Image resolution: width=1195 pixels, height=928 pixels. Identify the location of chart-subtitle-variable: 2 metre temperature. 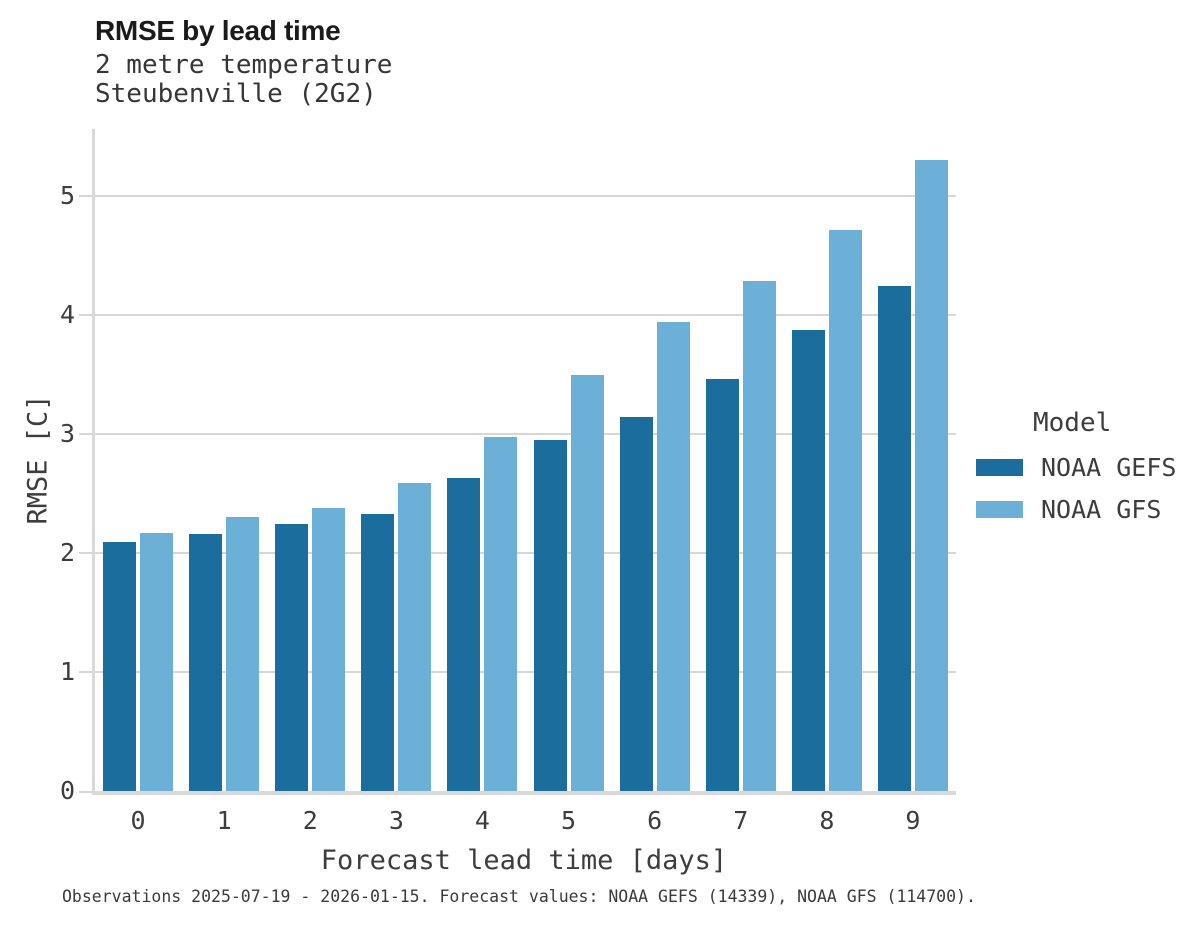
(244, 65).